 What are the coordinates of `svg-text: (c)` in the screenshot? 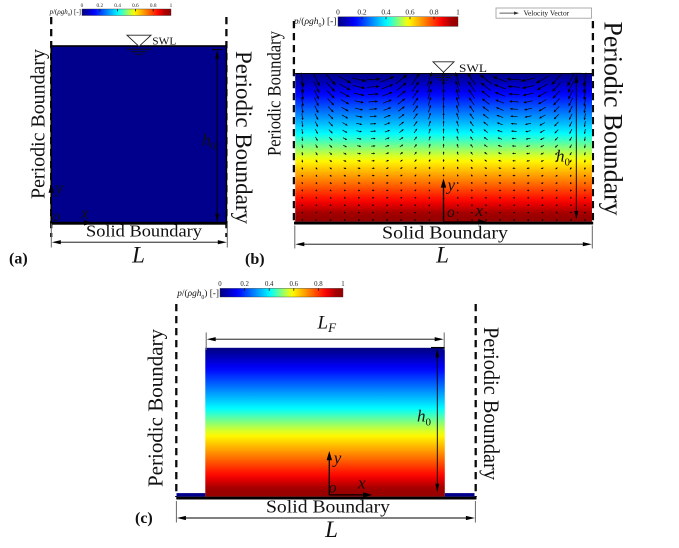 It's located at (144, 518).